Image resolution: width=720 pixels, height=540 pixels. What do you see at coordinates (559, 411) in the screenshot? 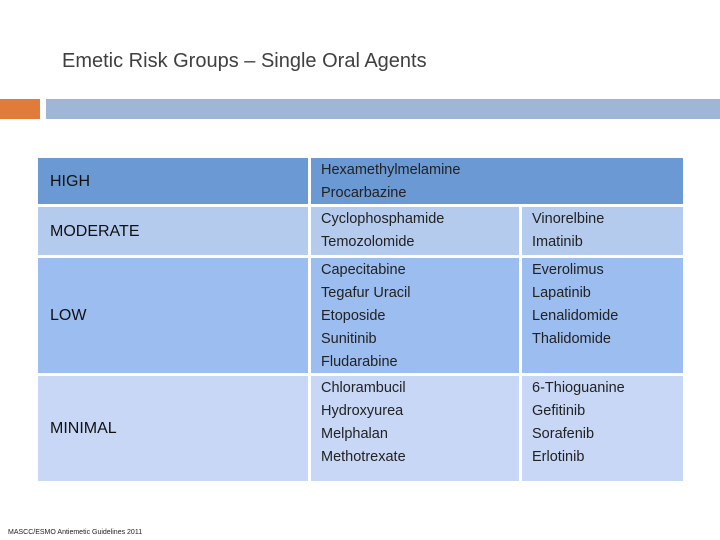
I see `agent-name: Gefitinib` at bounding box center [559, 411].